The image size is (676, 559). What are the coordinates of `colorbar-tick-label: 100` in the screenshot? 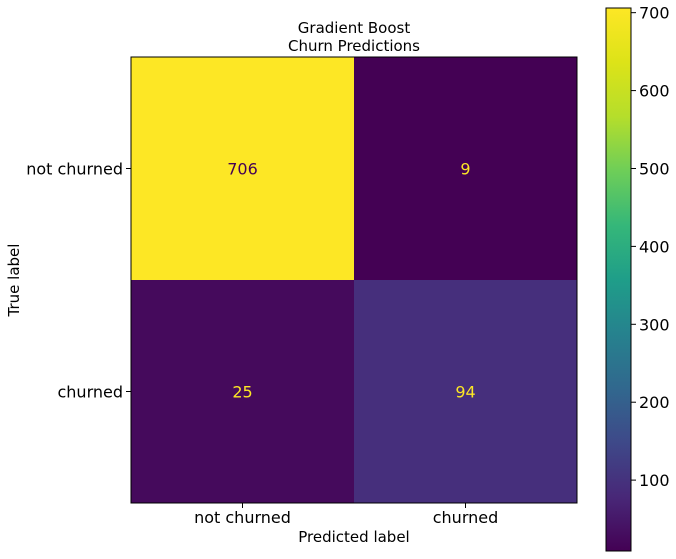 It's located at (654, 480).